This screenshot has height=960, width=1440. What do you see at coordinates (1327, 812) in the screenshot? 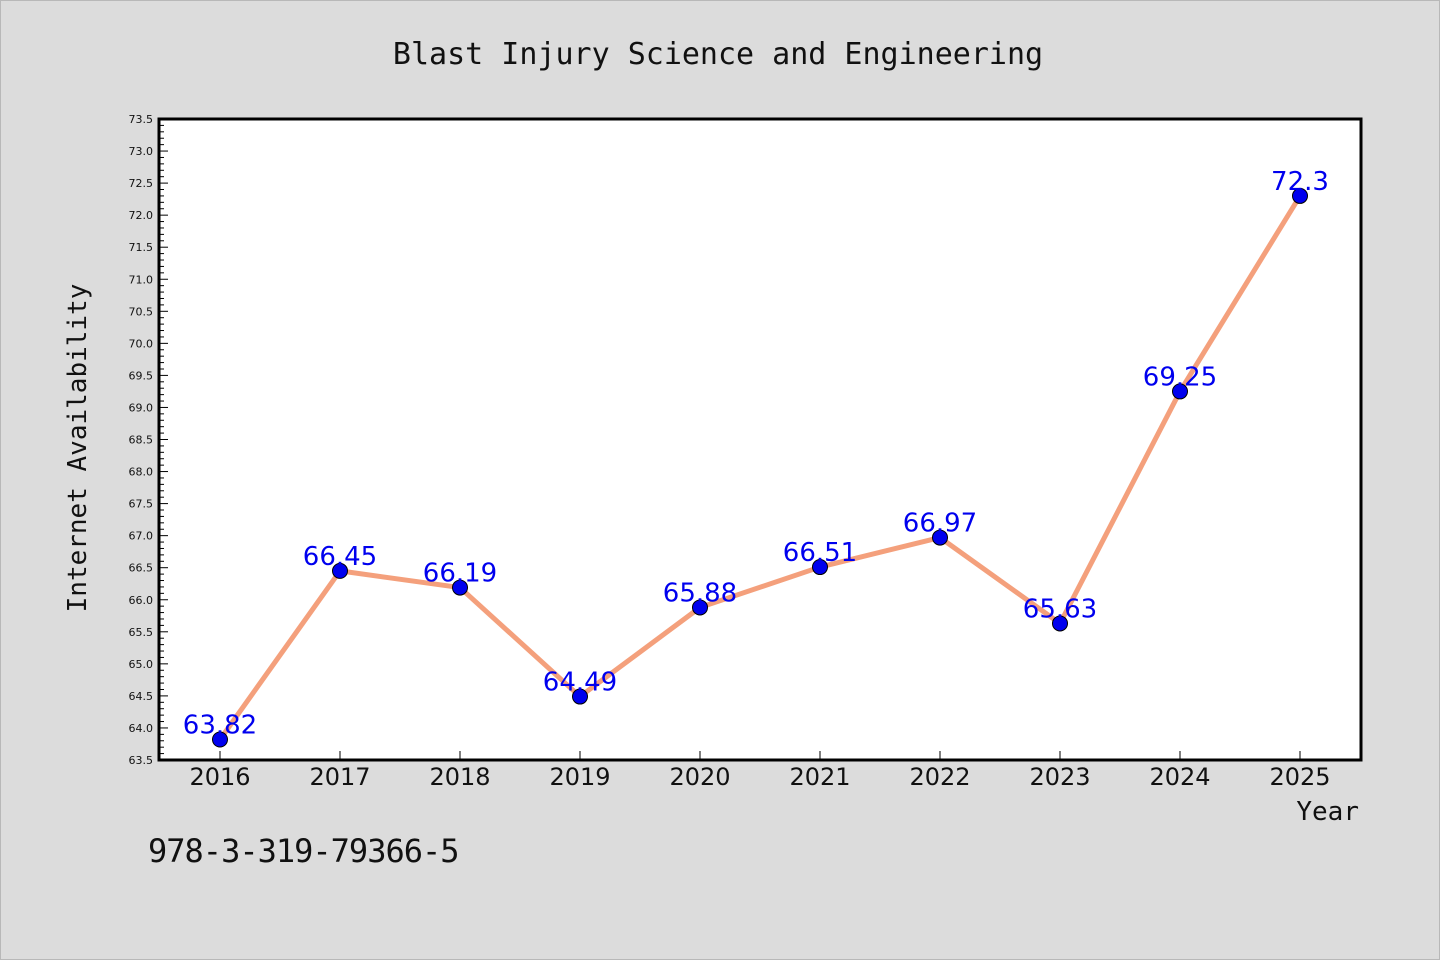
I see `x-axis-label: Year` at bounding box center [1327, 812].